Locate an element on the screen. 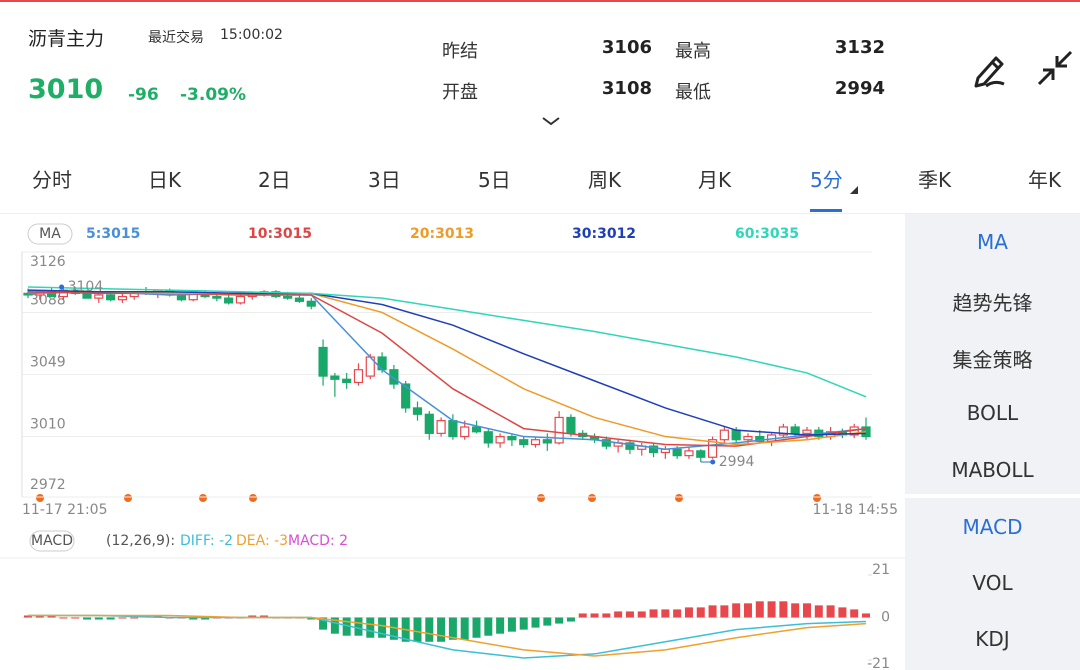 Image resolution: width=1080 pixels, height=670 pixels. min-label: 2994 is located at coordinates (737, 462).